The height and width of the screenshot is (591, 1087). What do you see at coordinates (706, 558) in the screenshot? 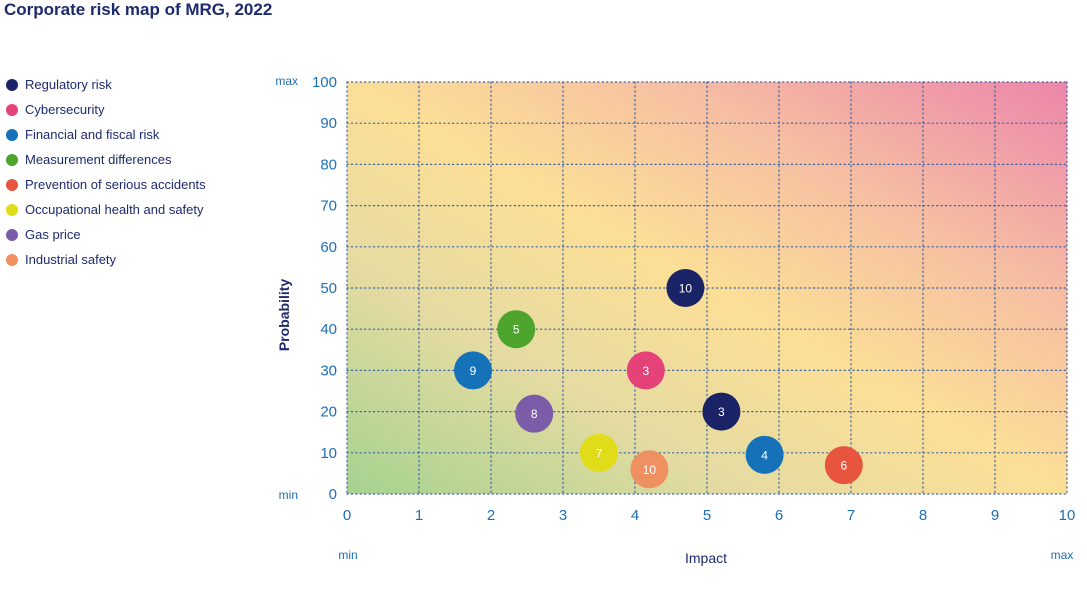
I see `x-axis-label: Impact` at bounding box center [706, 558].